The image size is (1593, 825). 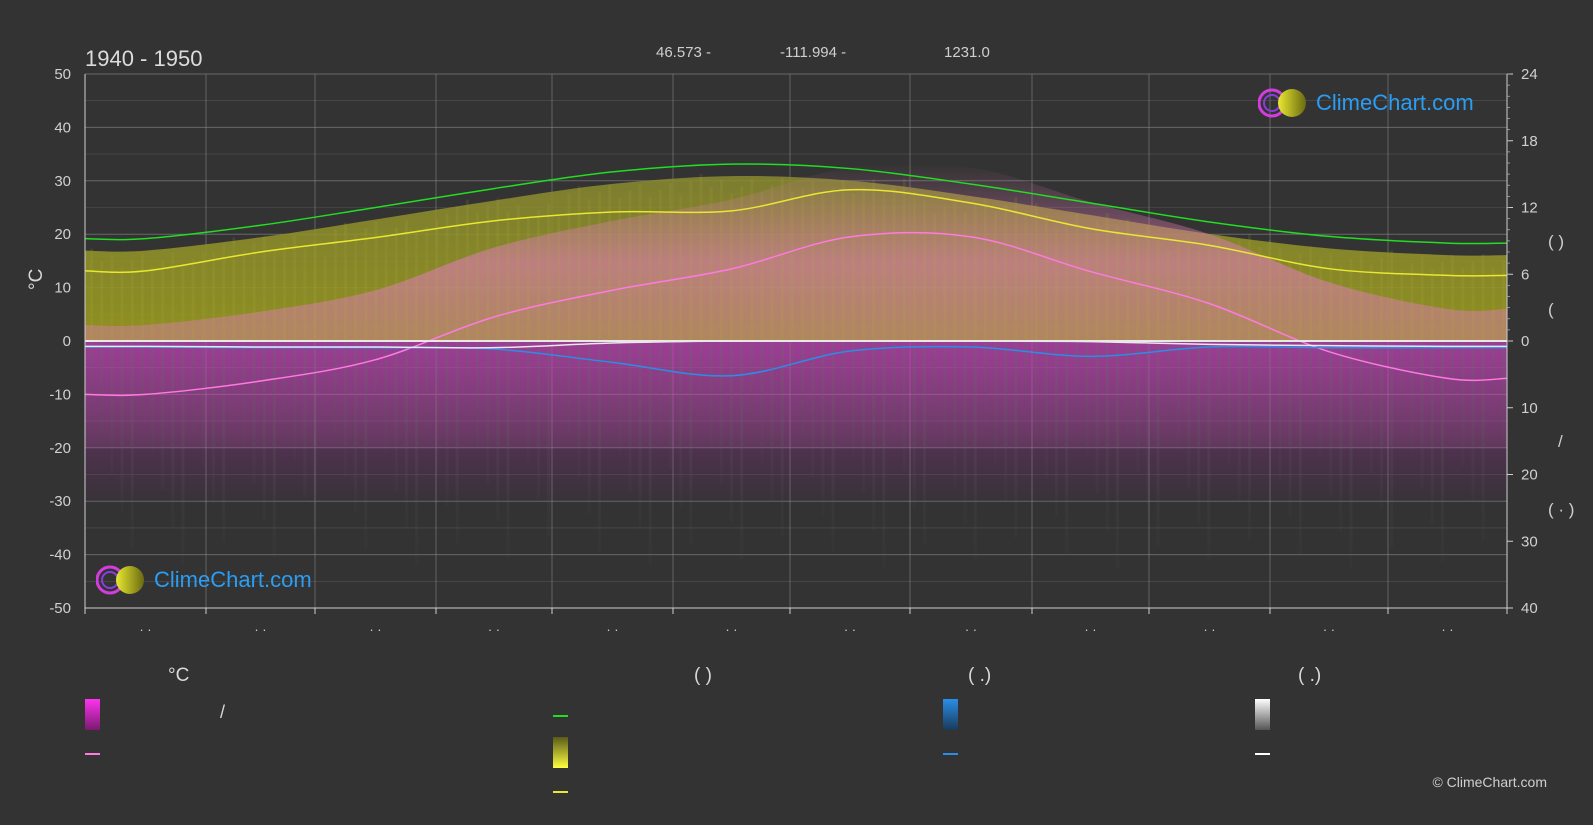 What do you see at coordinates (1529, 608) in the screenshot?
I see `right-tick-label: 40` at bounding box center [1529, 608].